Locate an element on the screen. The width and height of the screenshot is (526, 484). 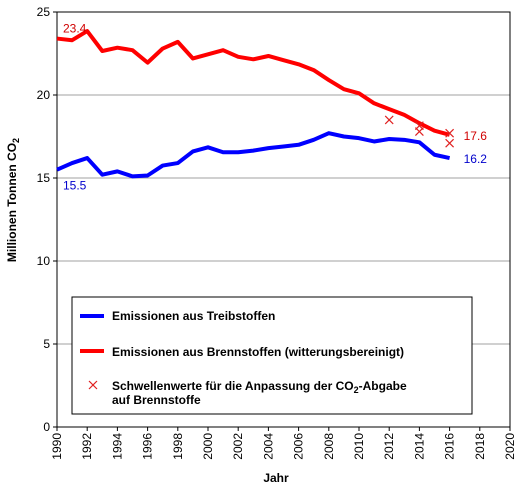
data-label-23.4: 23.4 is located at coordinates (75, 29).